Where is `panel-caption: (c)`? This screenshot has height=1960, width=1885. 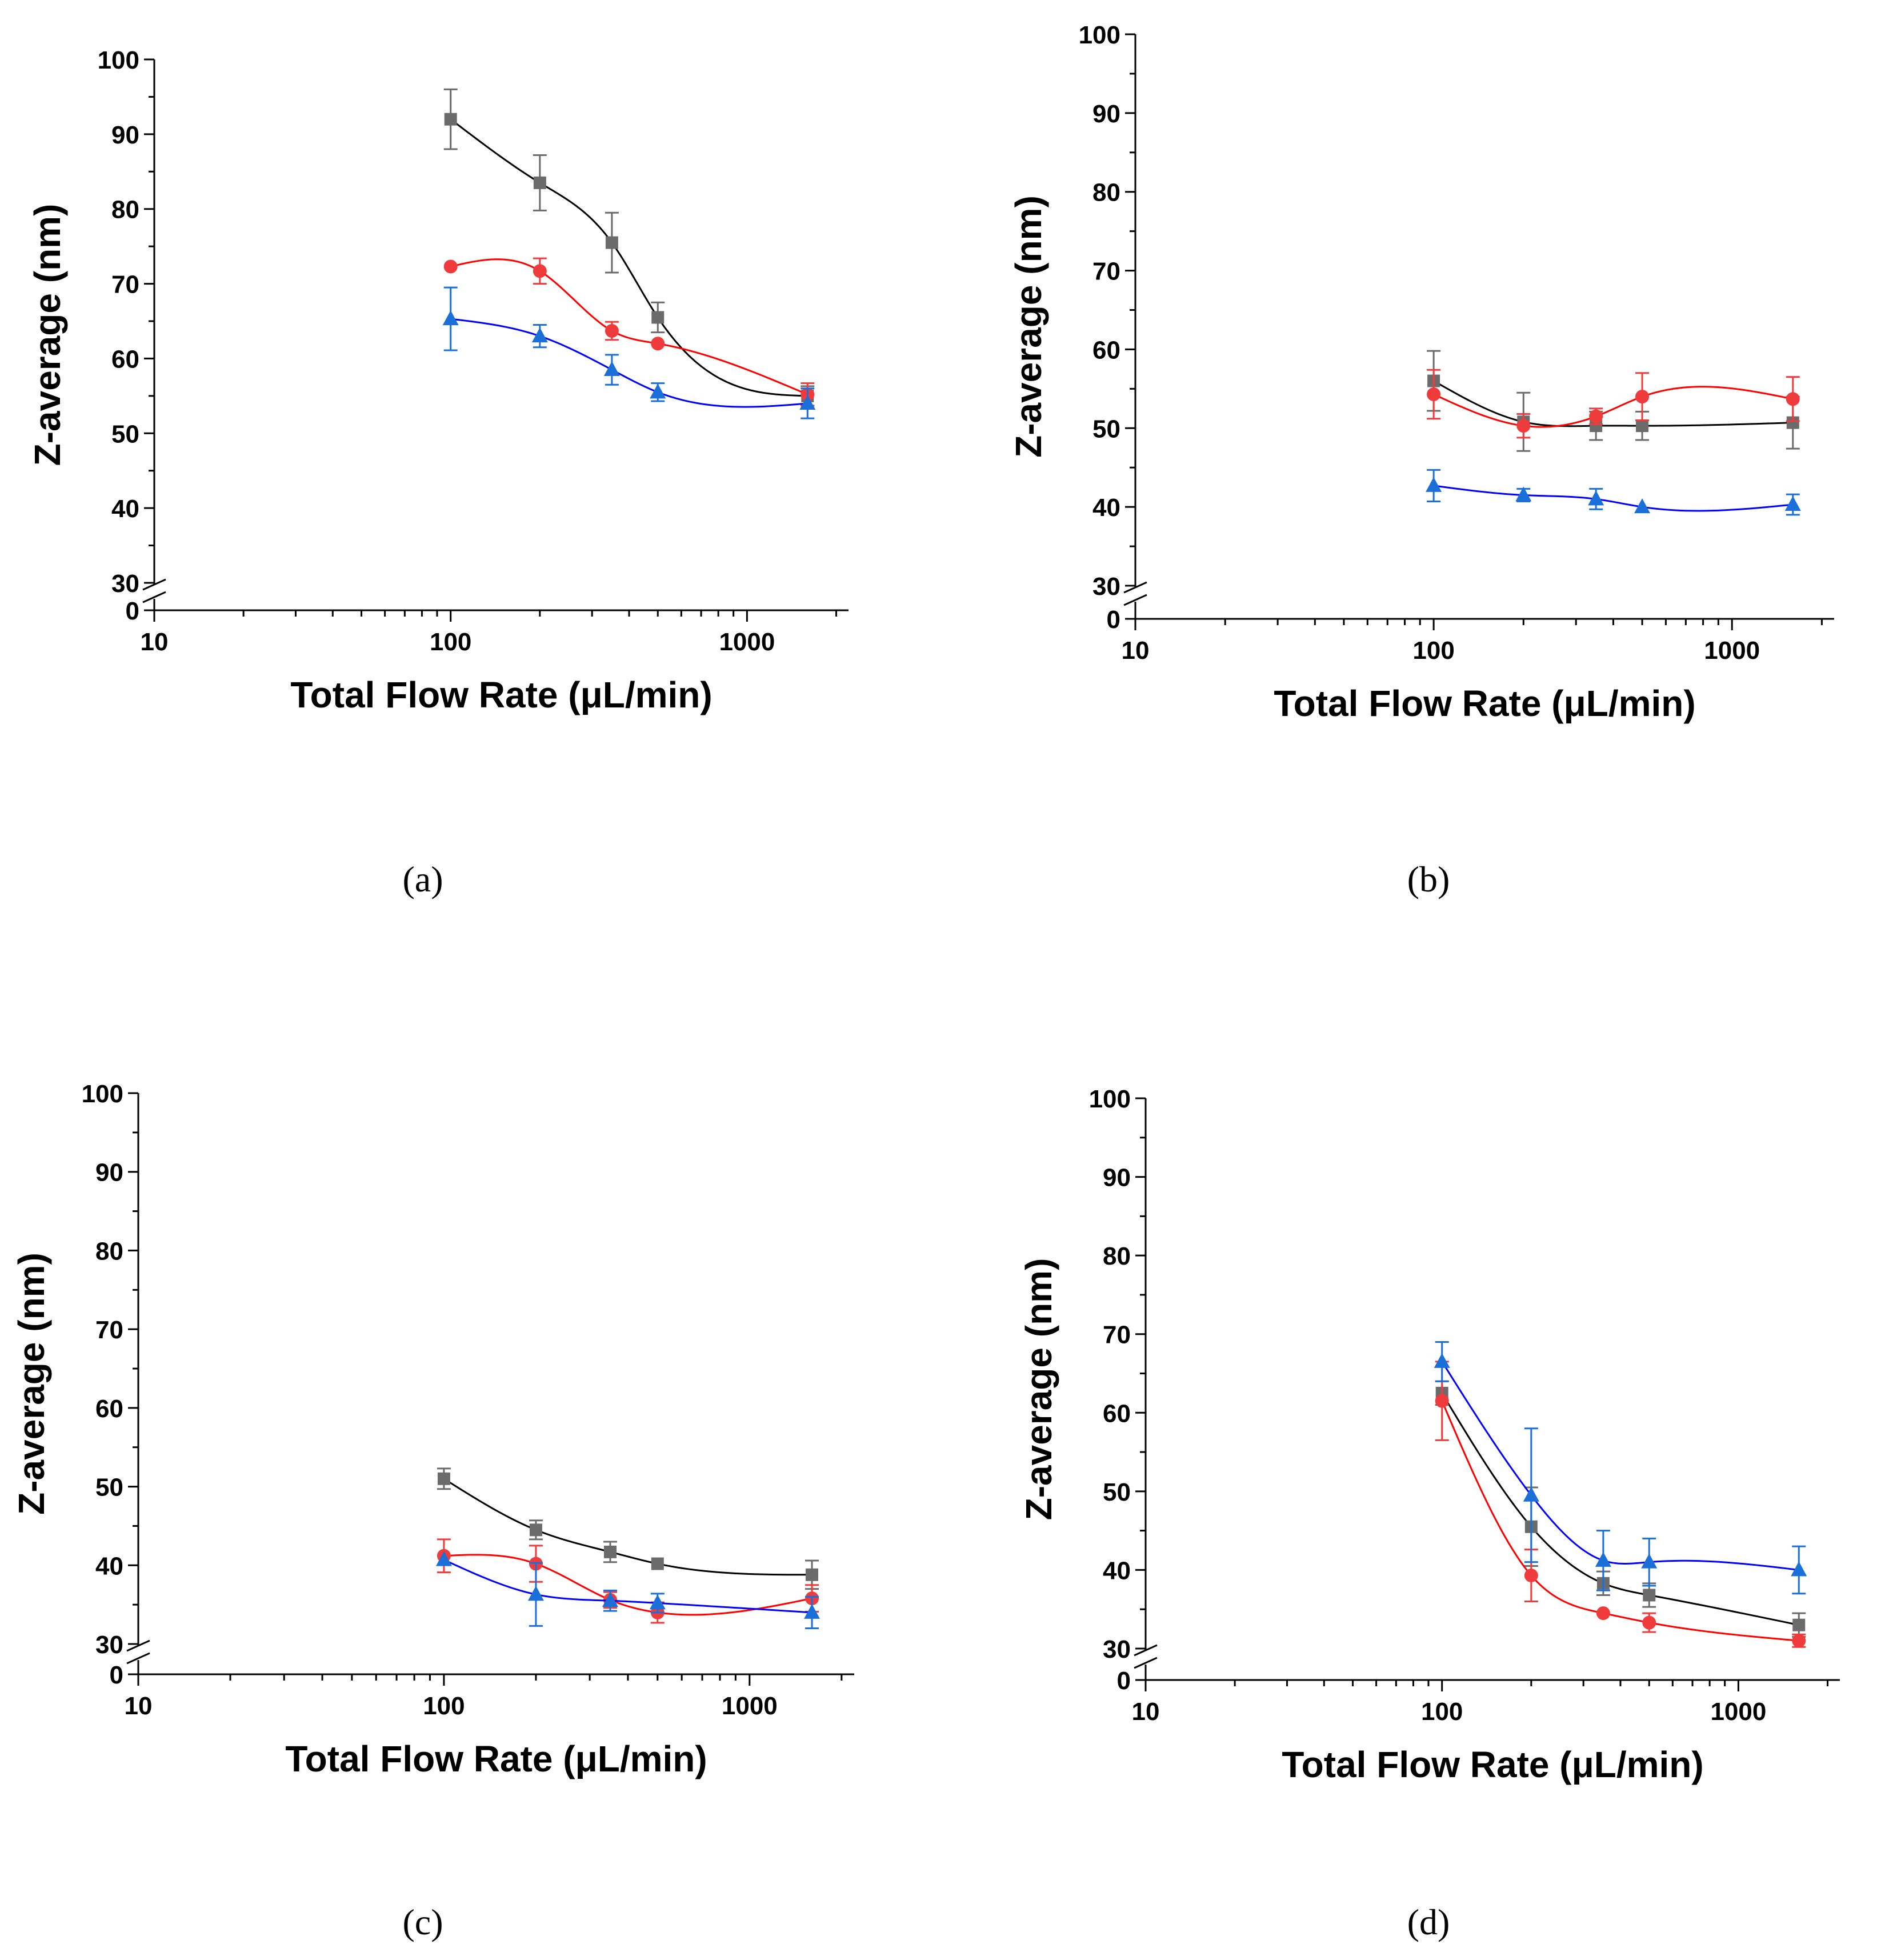 panel-caption: (c) is located at coordinates (422, 1922).